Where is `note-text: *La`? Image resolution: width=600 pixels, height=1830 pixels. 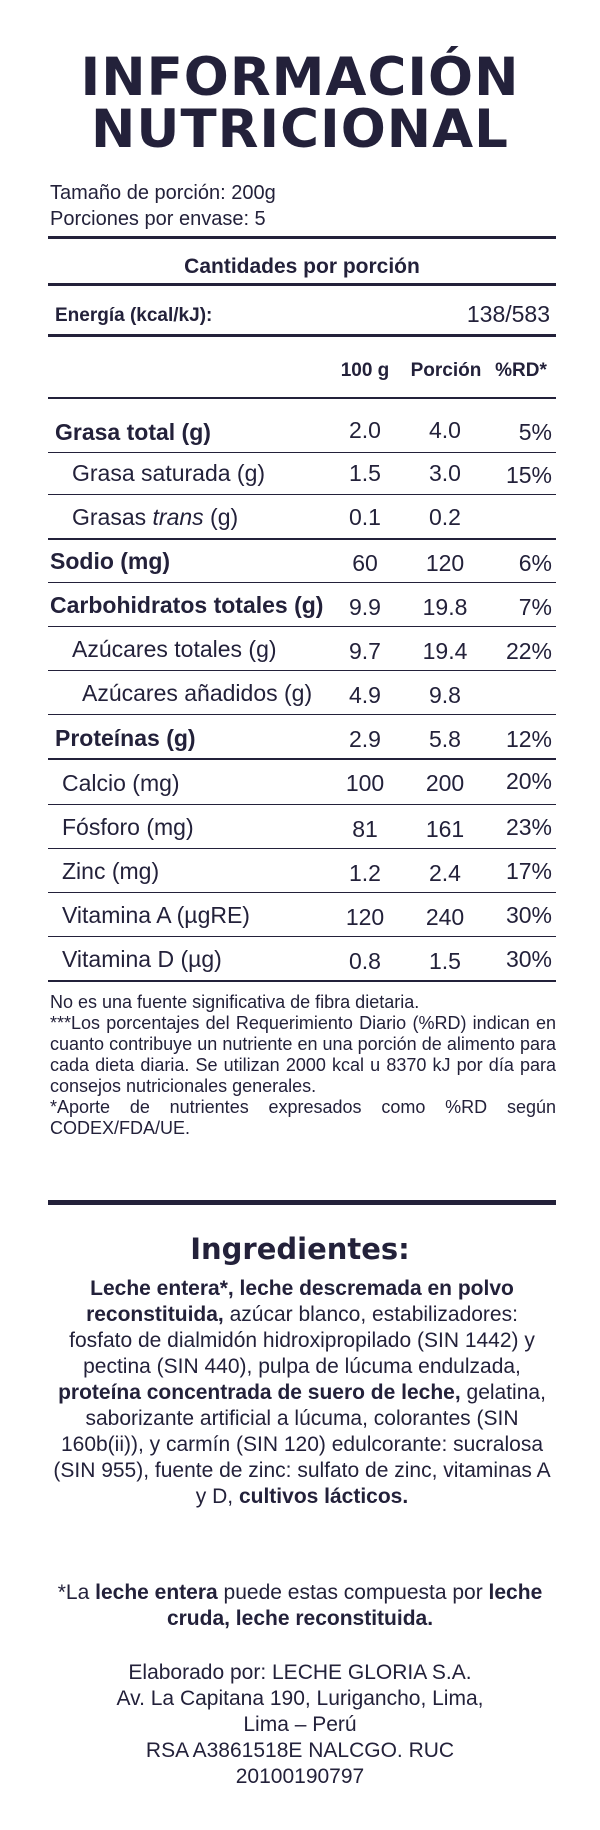
note-text: *La is located at coordinates (76, 1592).